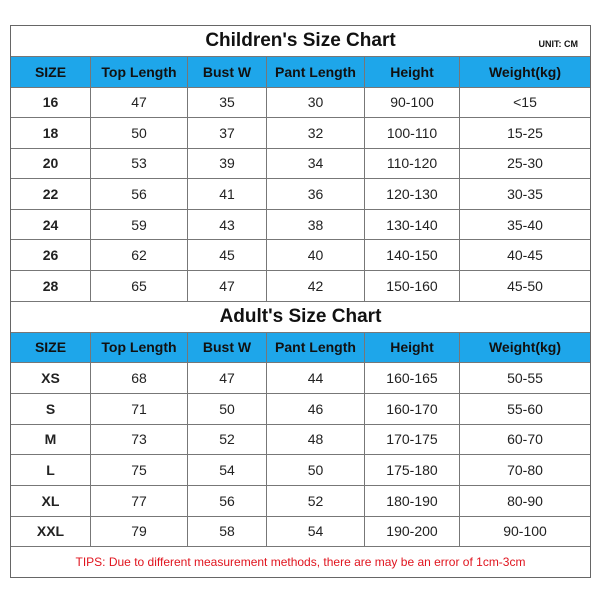 Image resolution: width=600 pixels, height=600 pixels. I want to click on value-cell: <15, so click(525, 102).